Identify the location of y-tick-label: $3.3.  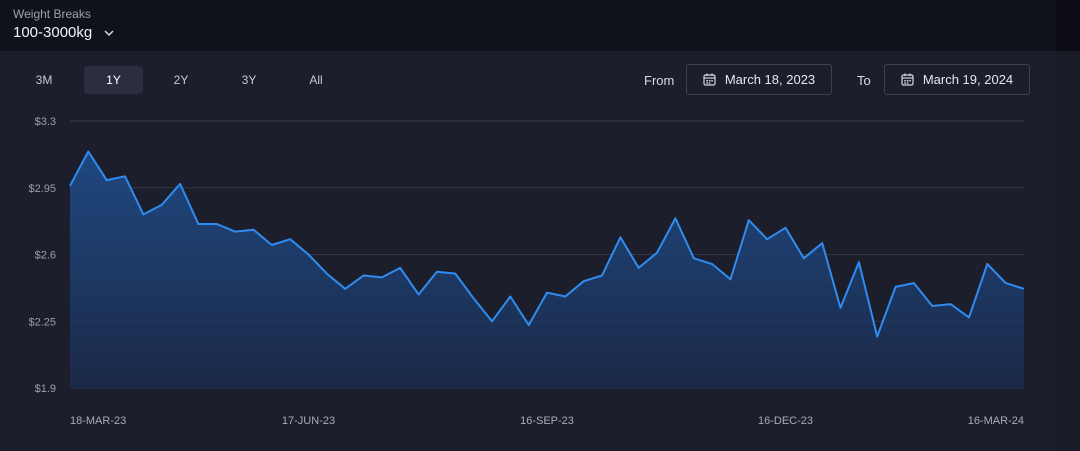
(45, 122).